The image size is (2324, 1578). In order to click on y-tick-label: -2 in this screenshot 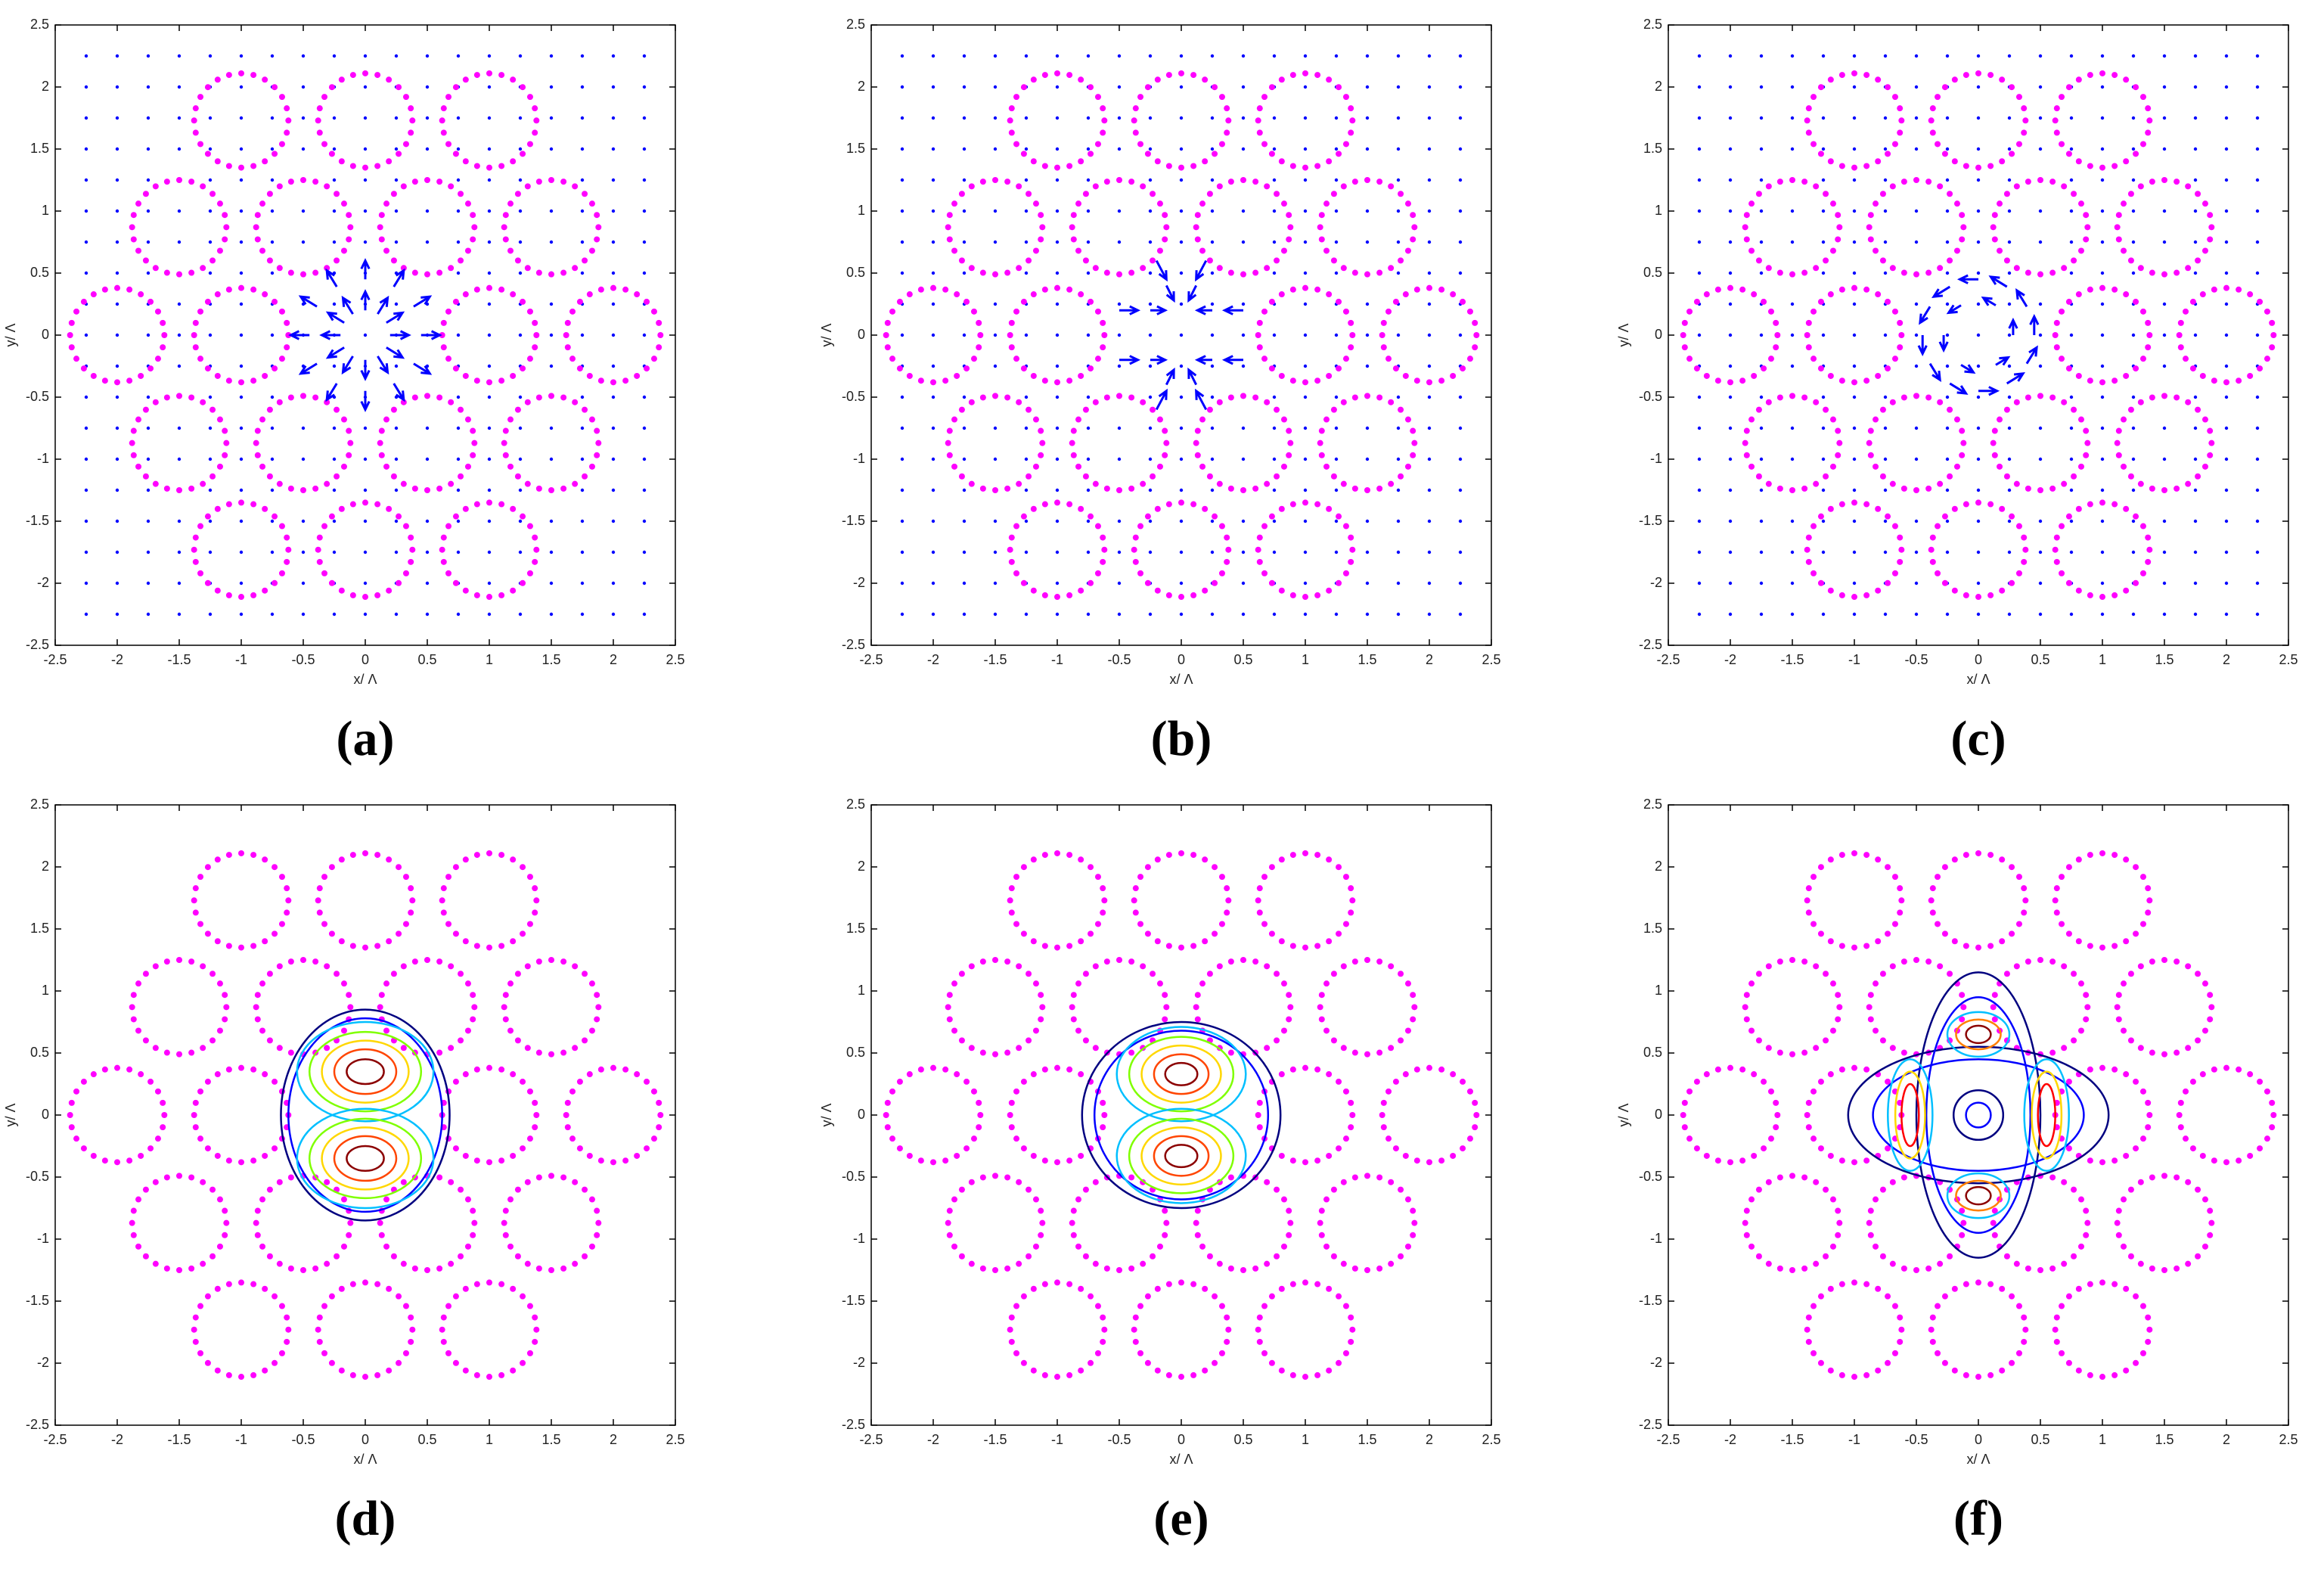, I will do `click(1656, 1362)`.